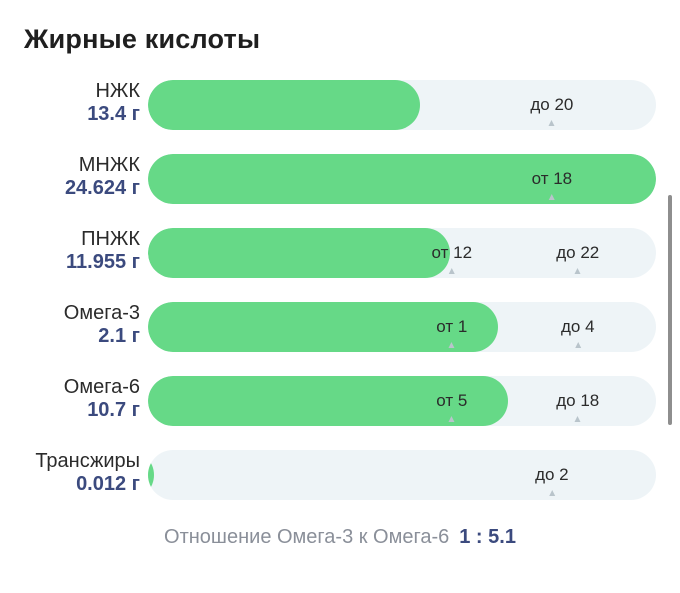 Image resolution: width=680 pixels, height=593 pixels. I want to click on marker-label: от 12, so click(452, 252).